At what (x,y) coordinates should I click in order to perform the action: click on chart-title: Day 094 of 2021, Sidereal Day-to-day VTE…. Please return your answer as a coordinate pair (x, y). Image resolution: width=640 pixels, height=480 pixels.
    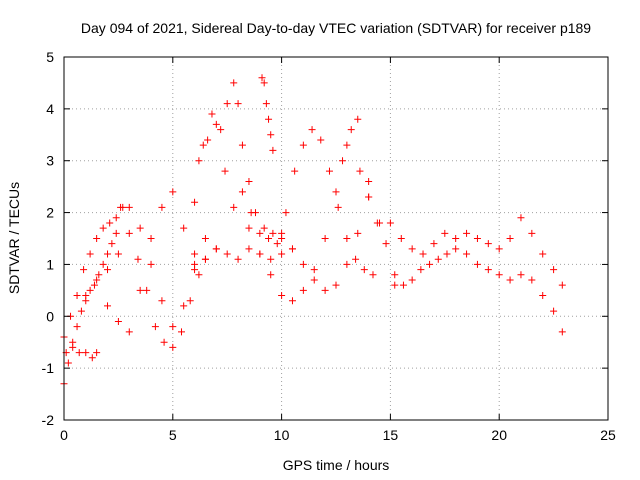
    Looking at the image, I should click on (336, 28).